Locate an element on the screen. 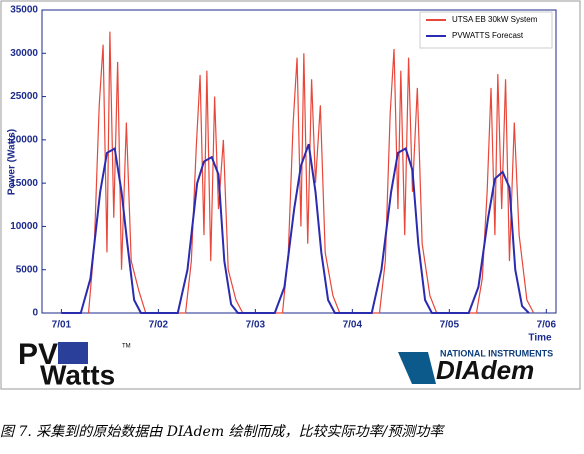  logo-pv: PV is located at coordinates (38, 354).